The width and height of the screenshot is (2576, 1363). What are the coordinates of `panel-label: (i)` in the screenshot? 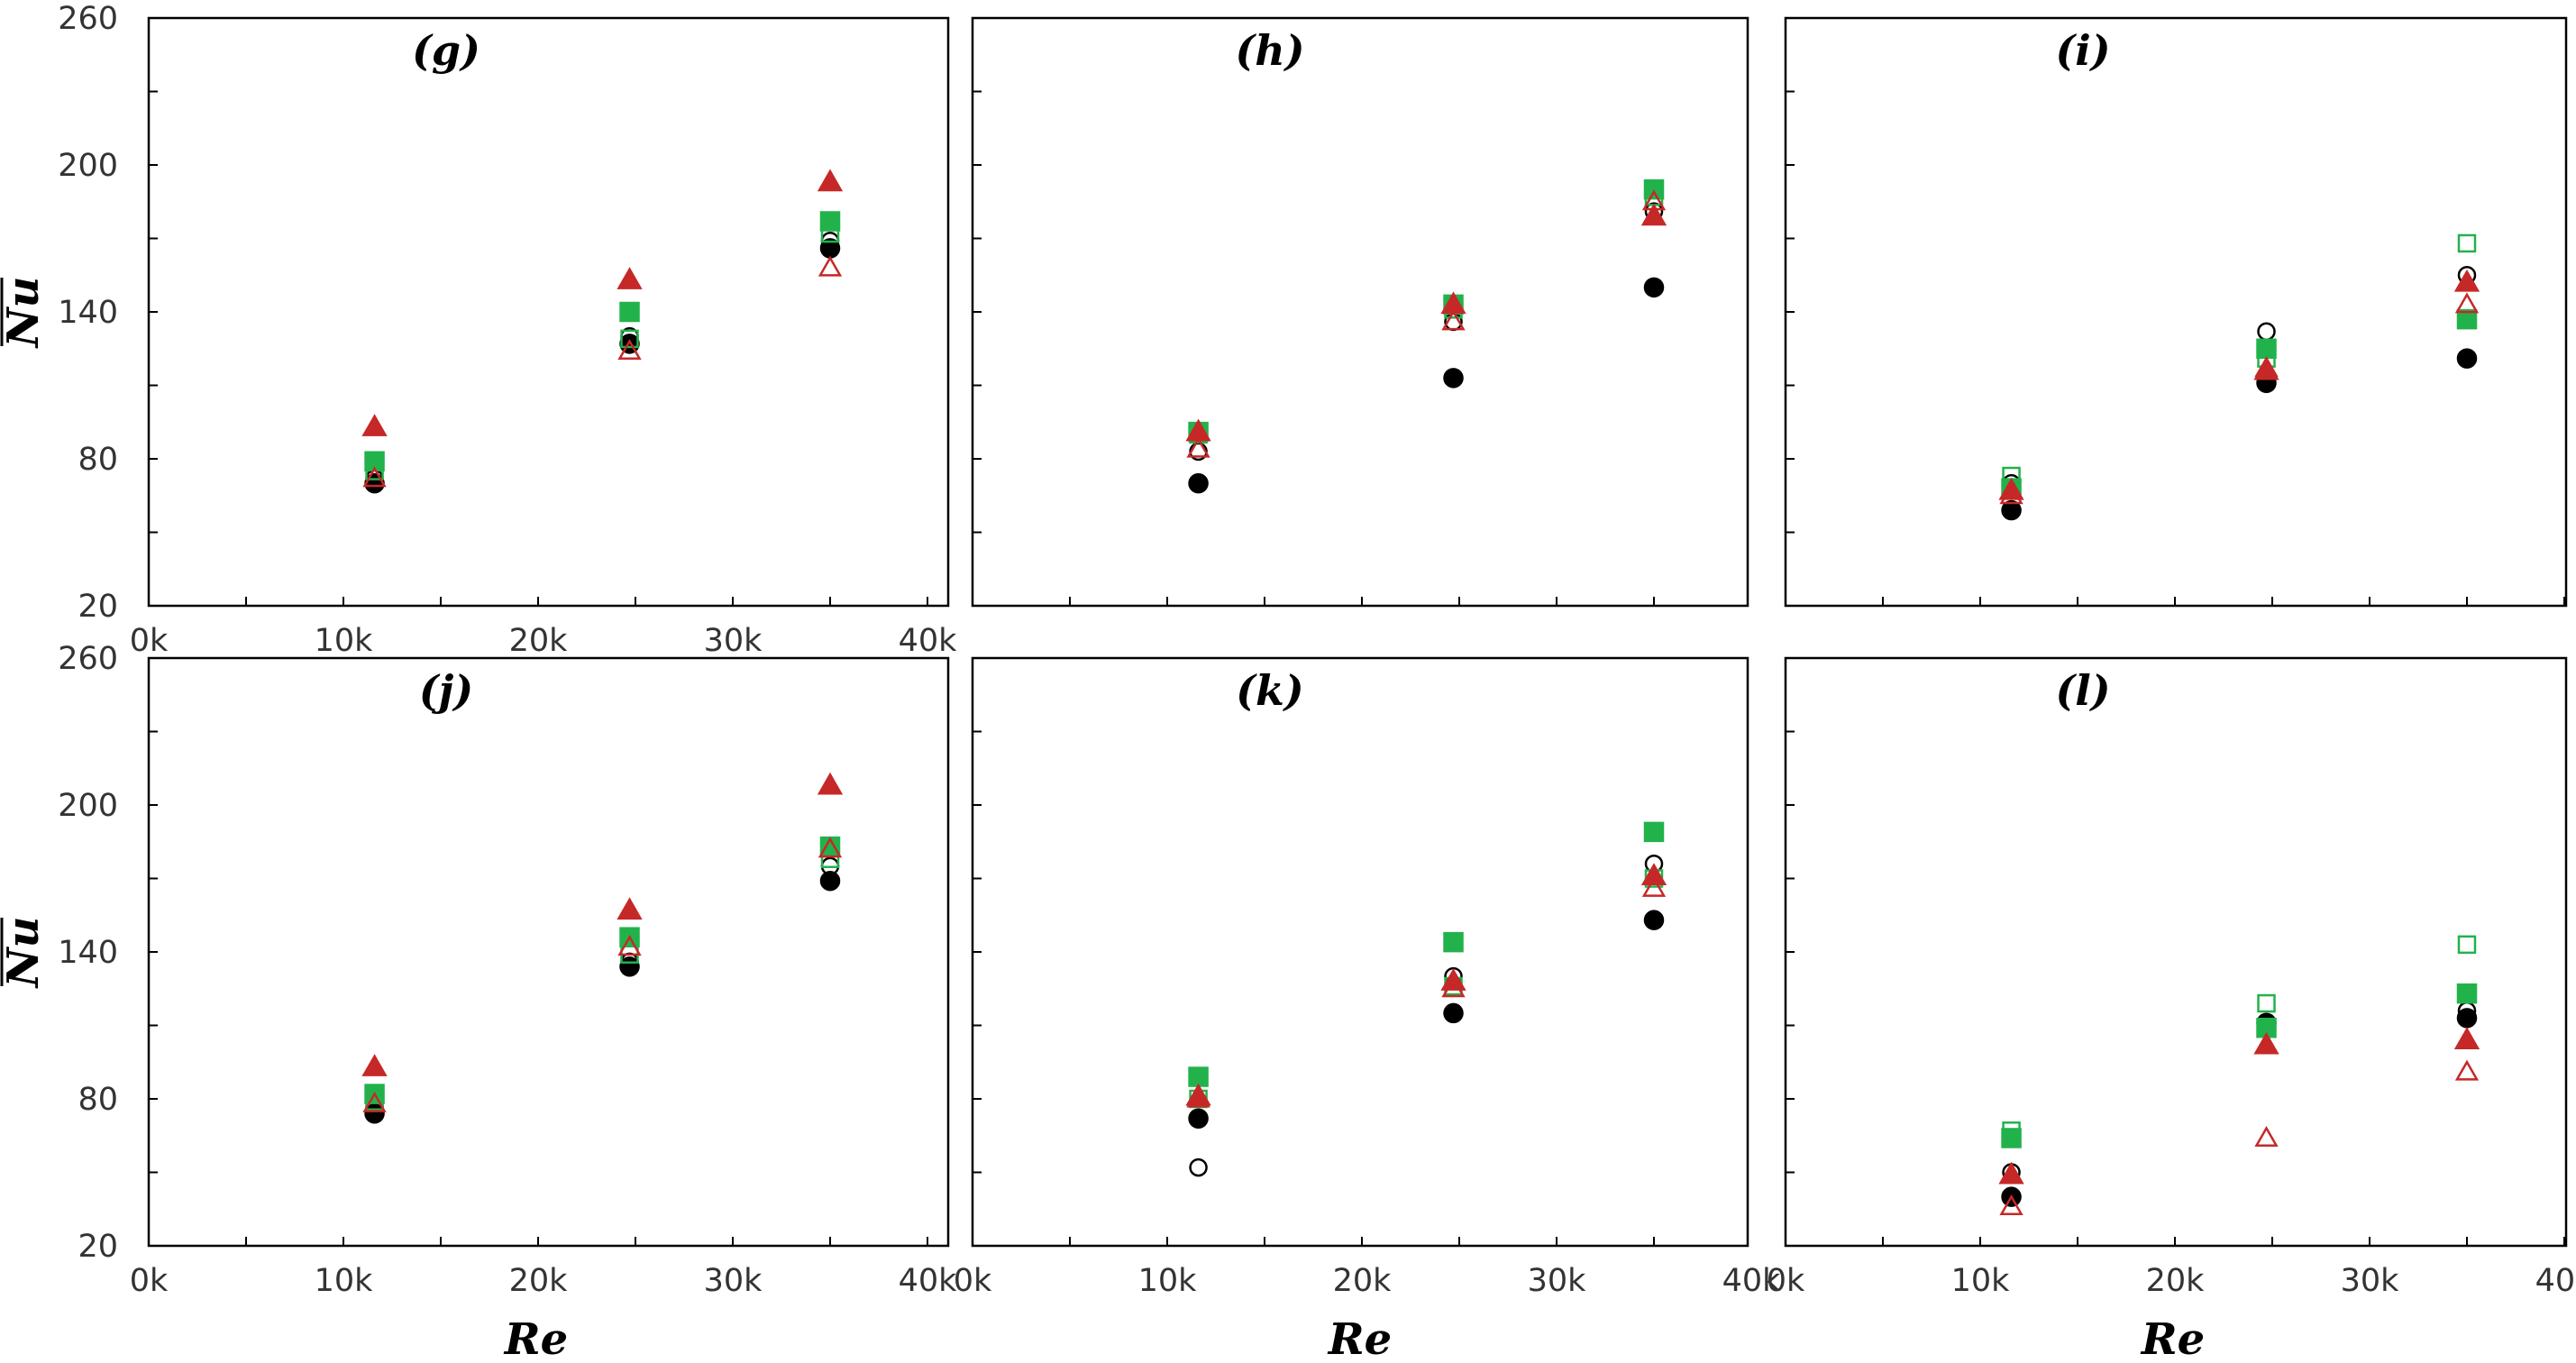 It's located at (2082, 51).